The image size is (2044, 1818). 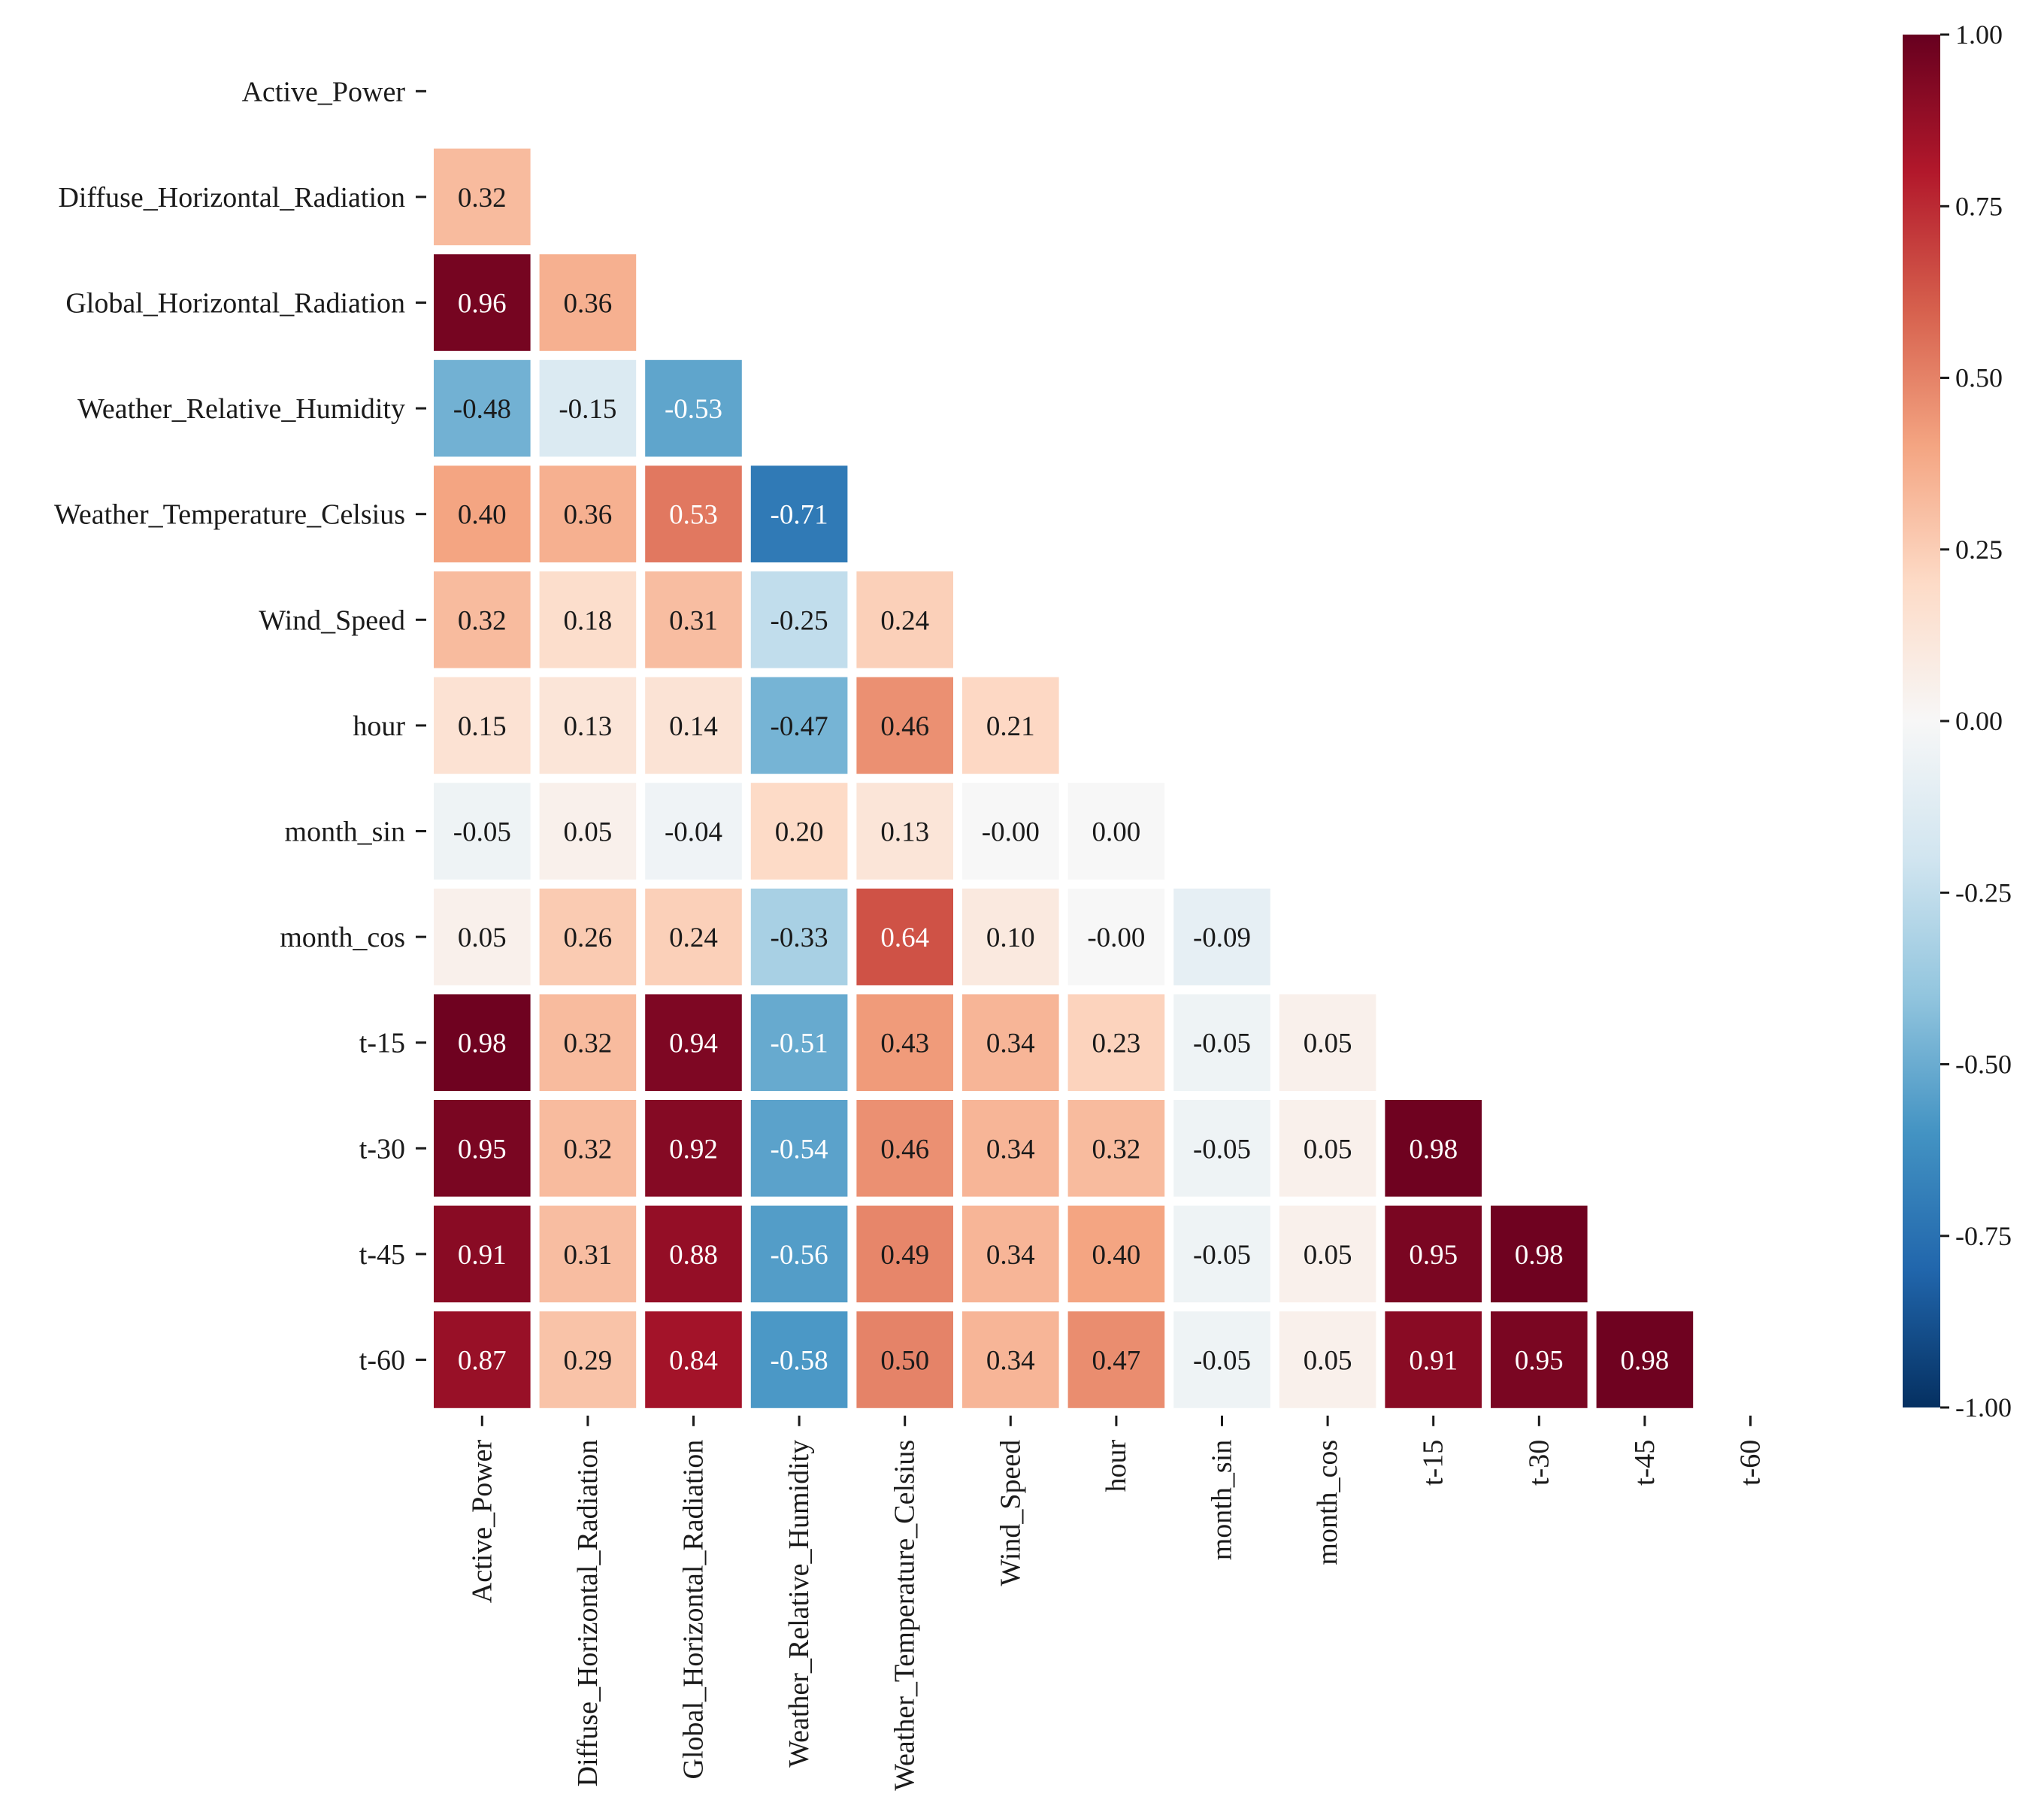 I want to click on heatmap-cell-label-10-8: 0.05, so click(x=1328, y=1149).